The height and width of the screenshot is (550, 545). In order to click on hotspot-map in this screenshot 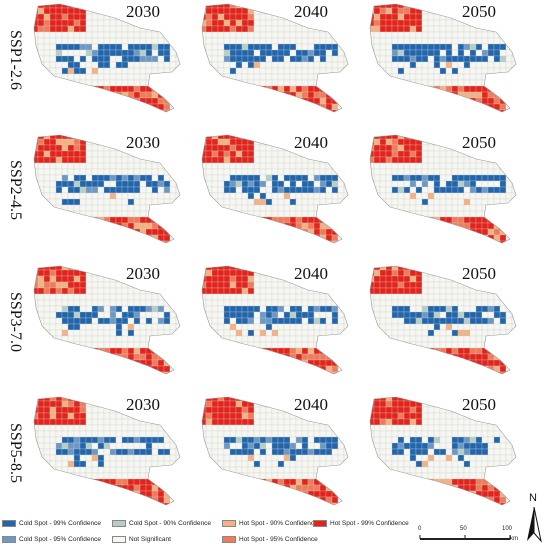, I will do `click(107, 58)`.